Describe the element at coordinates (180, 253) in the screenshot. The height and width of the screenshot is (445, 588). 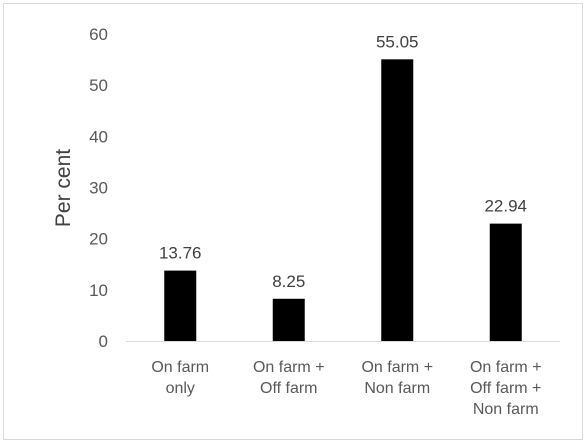
I see `data-label: 13.76` at that location.